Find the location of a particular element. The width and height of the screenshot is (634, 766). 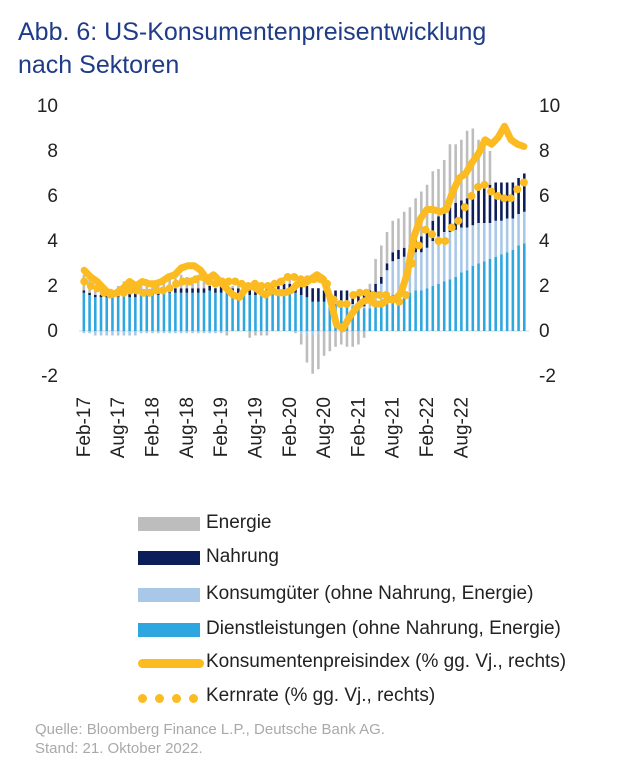

y-left-tick-label: -2 is located at coordinates (49, 376).